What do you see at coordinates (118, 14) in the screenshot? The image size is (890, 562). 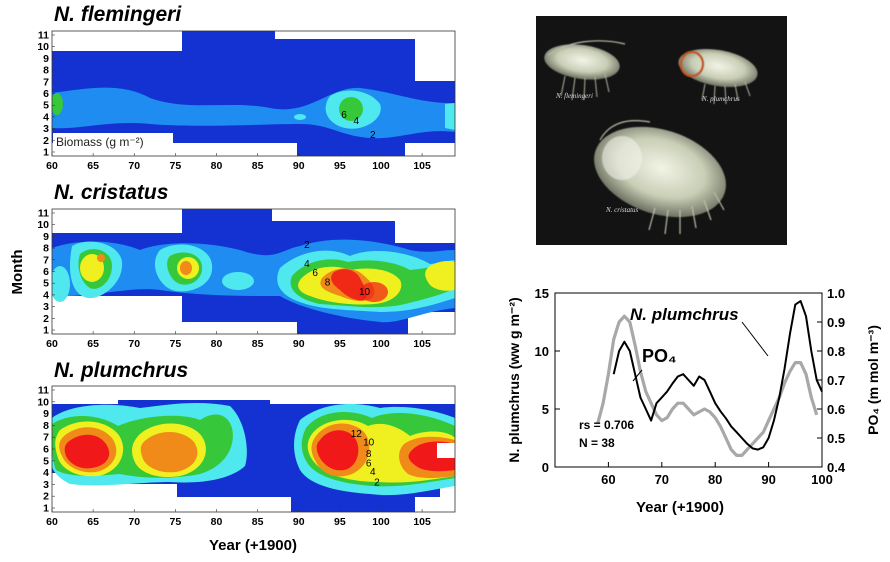 I see `panel-title: N. flemingeri` at bounding box center [118, 14].